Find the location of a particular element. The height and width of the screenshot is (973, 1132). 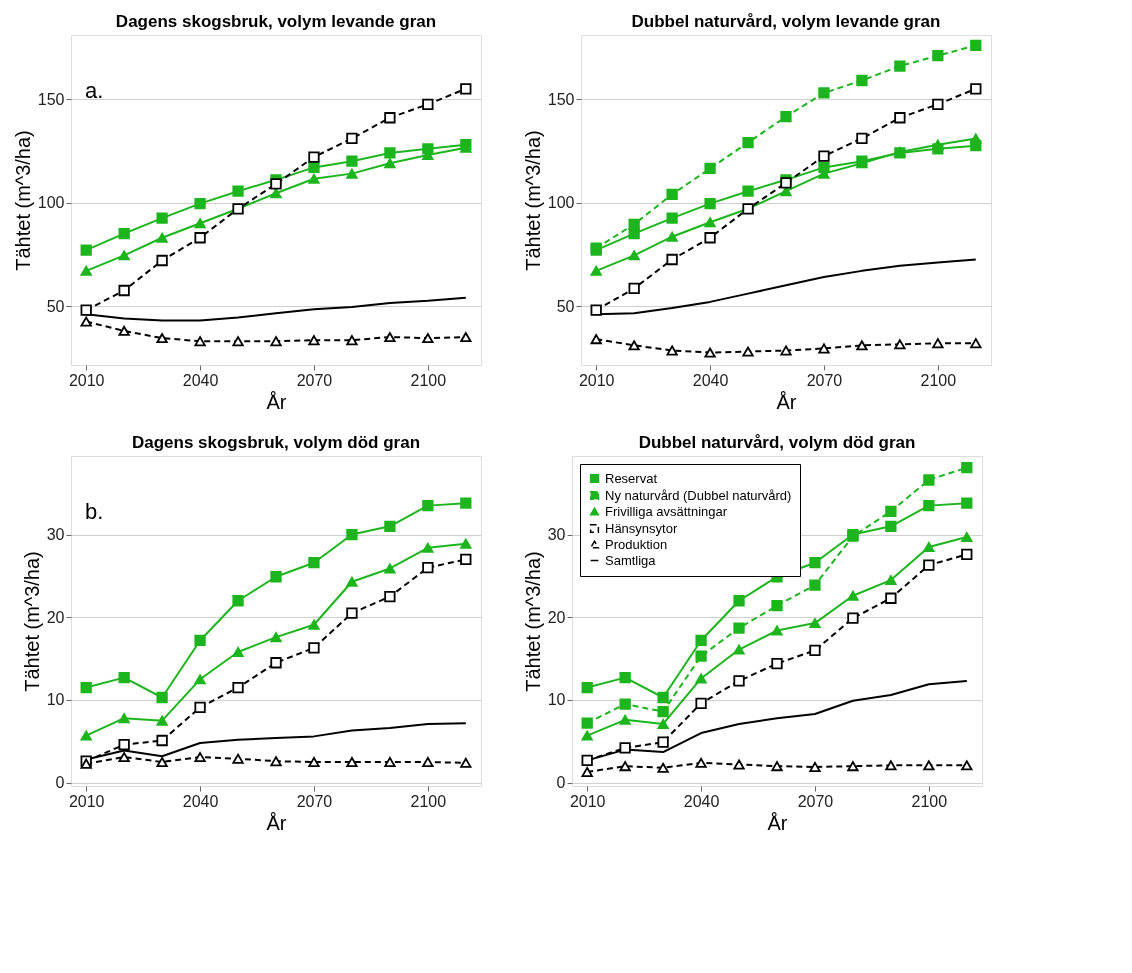

chart-title: Dubbel naturvård, volym död gran is located at coordinates (777, 442).